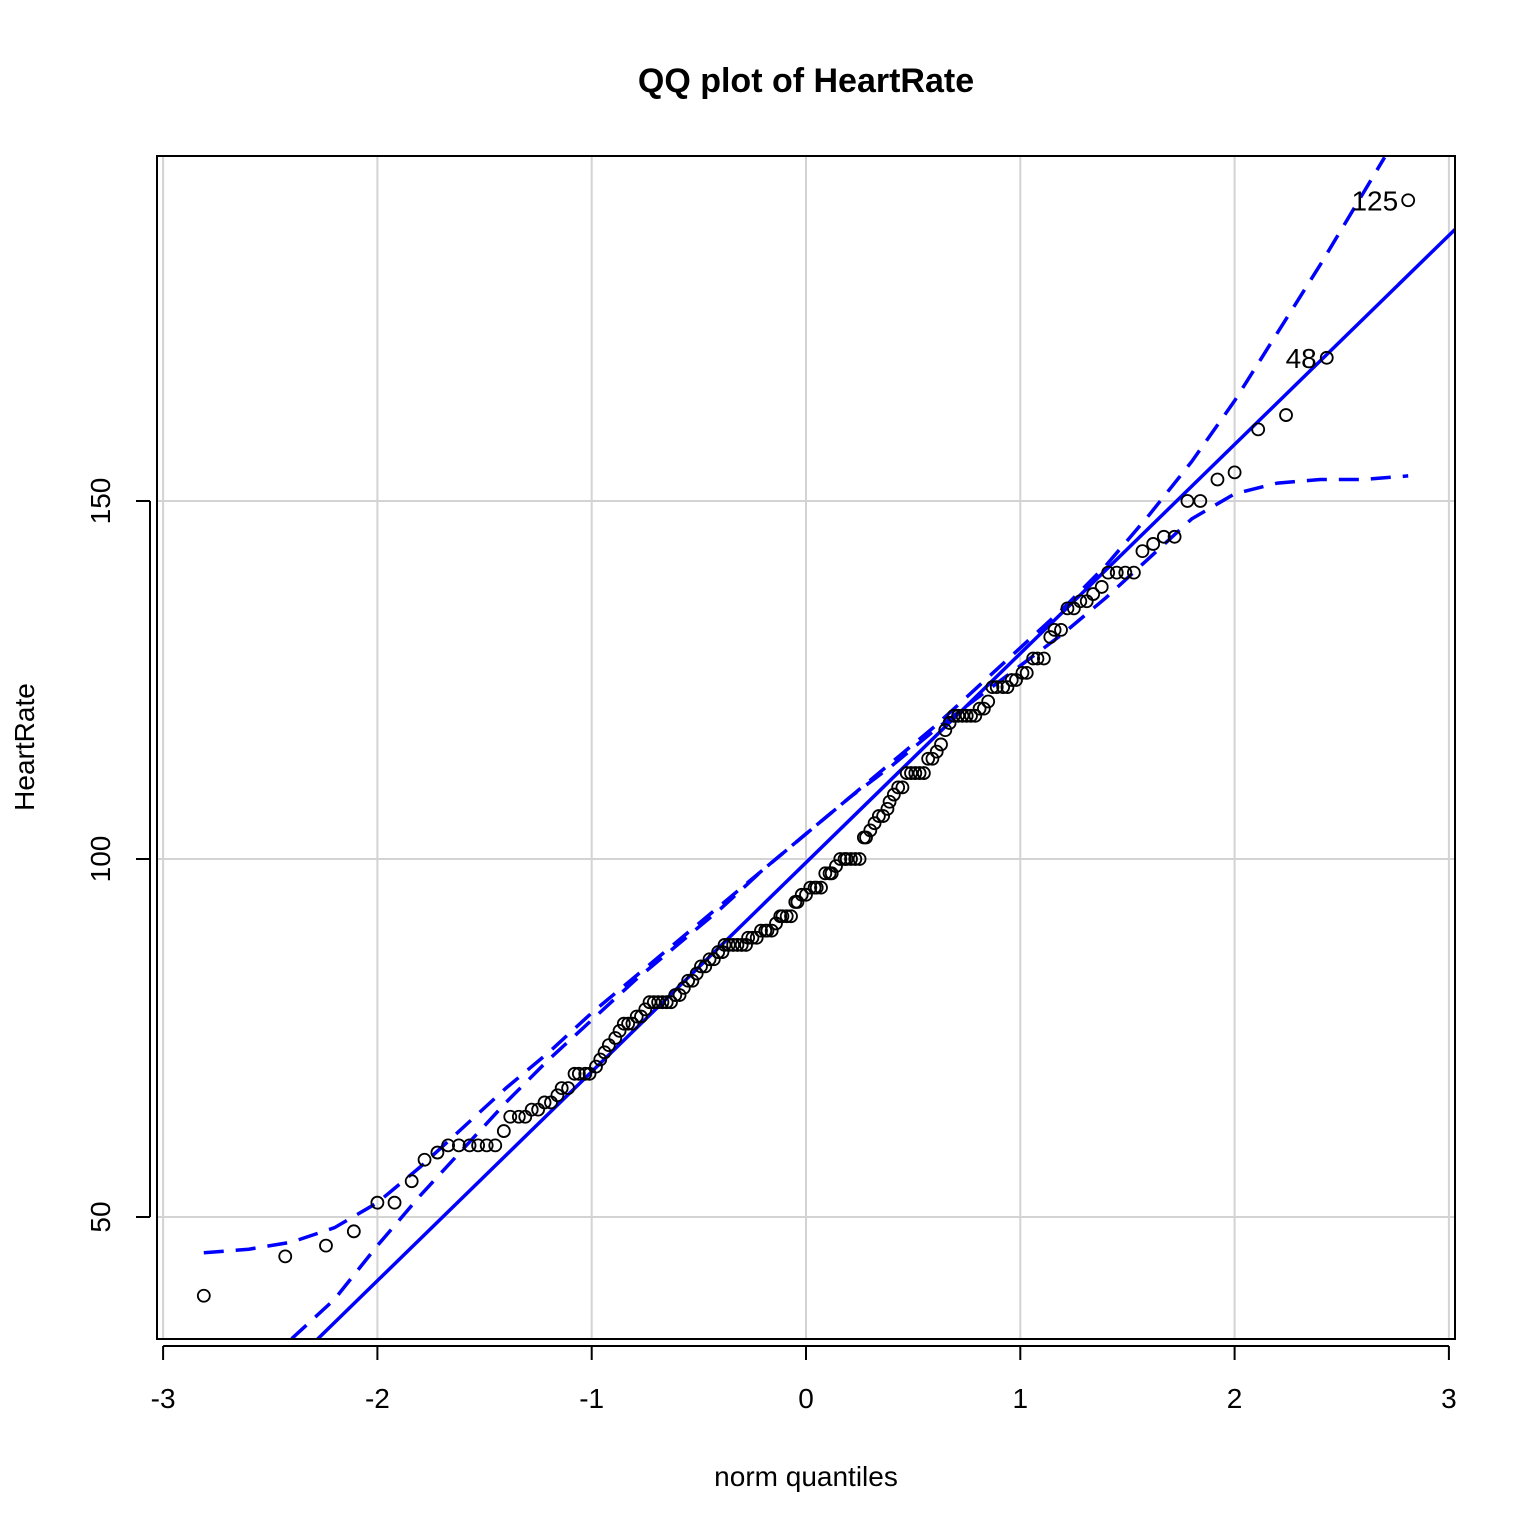  Describe the element at coordinates (1342, 279) in the screenshot. I see `point-labels: 125 48` at that location.